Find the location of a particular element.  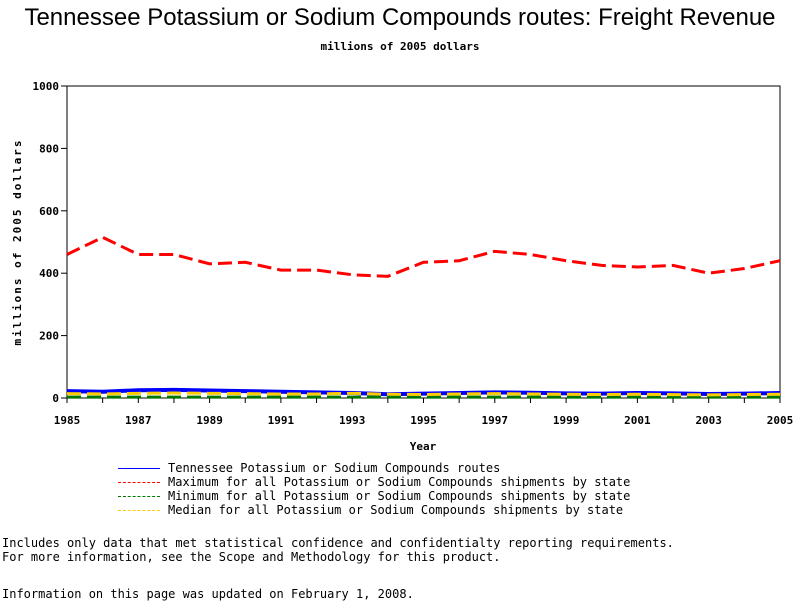

x-axis-label: Year is located at coordinates (423, 446).